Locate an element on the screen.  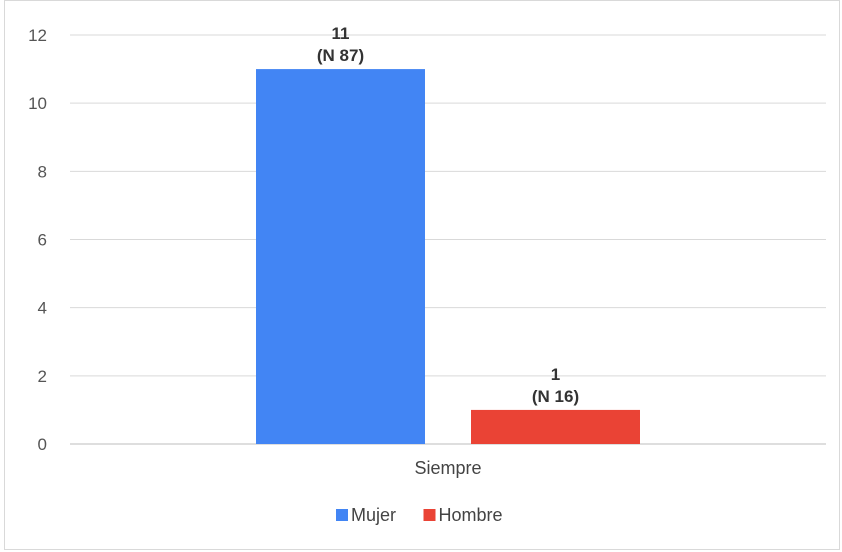
y-axis-ticks: 0 2 4 6 8 10 12 is located at coordinates (37, 240).